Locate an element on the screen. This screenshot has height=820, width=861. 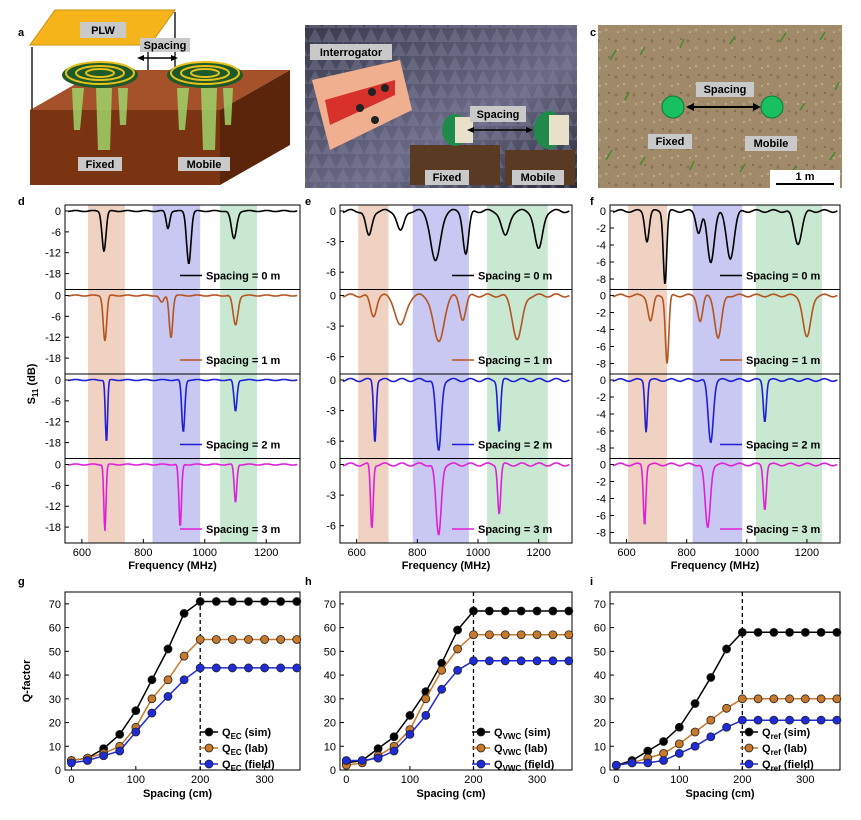
x-tick-label: 200 is located at coordinates (473, 780).